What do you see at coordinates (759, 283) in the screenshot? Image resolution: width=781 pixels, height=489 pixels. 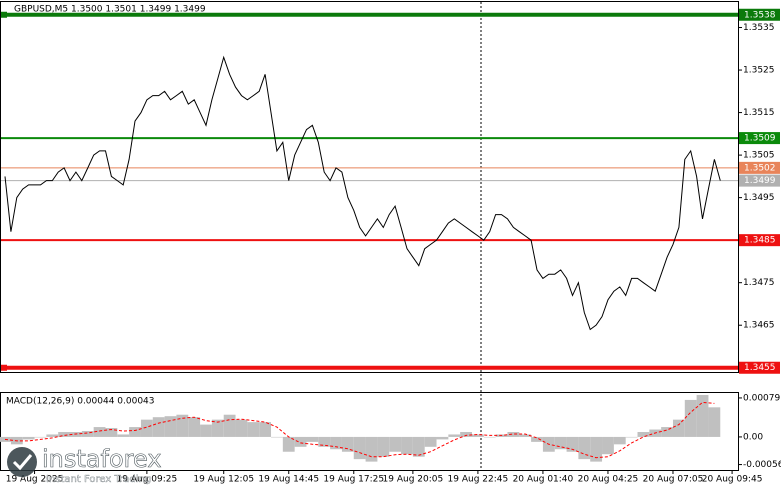 I see `y-tick-label: 1.3475` at bounding box center [759, 283].